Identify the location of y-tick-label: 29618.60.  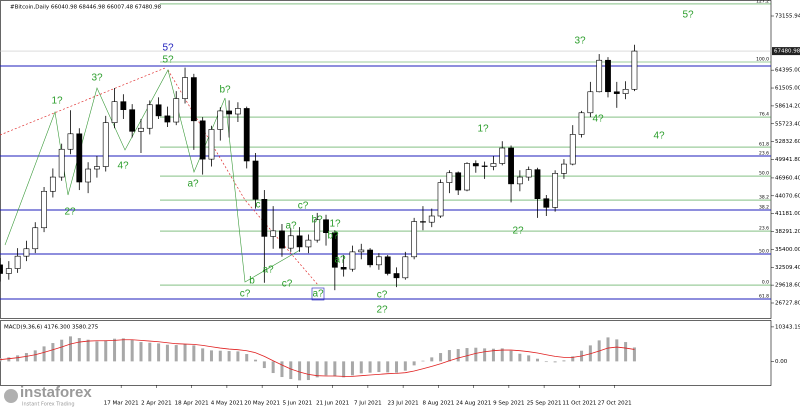
(787, 286).